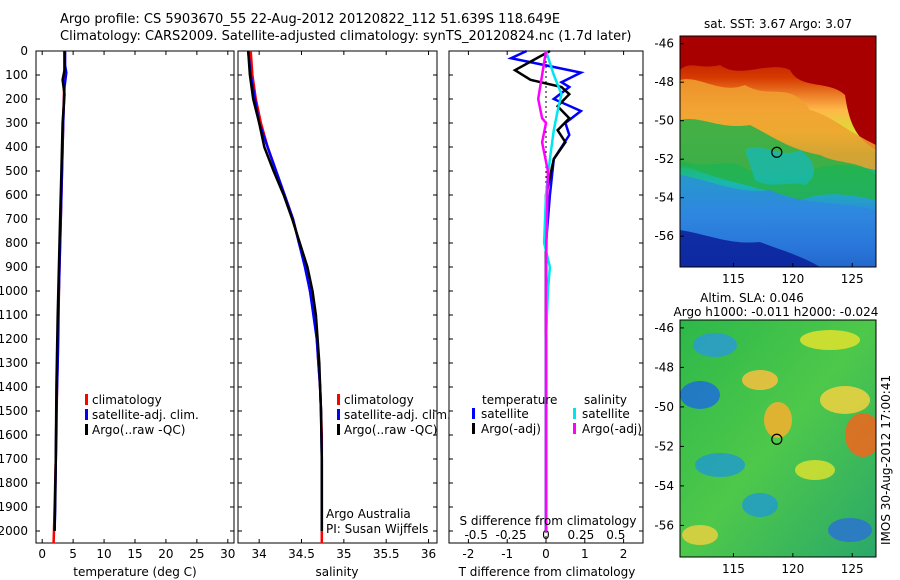 This screenshot has height=580, width=900. I want to click on map-bottom-axes: -46 -48 -50 -52 -54 -56 115 120 125, so click(758, 448).